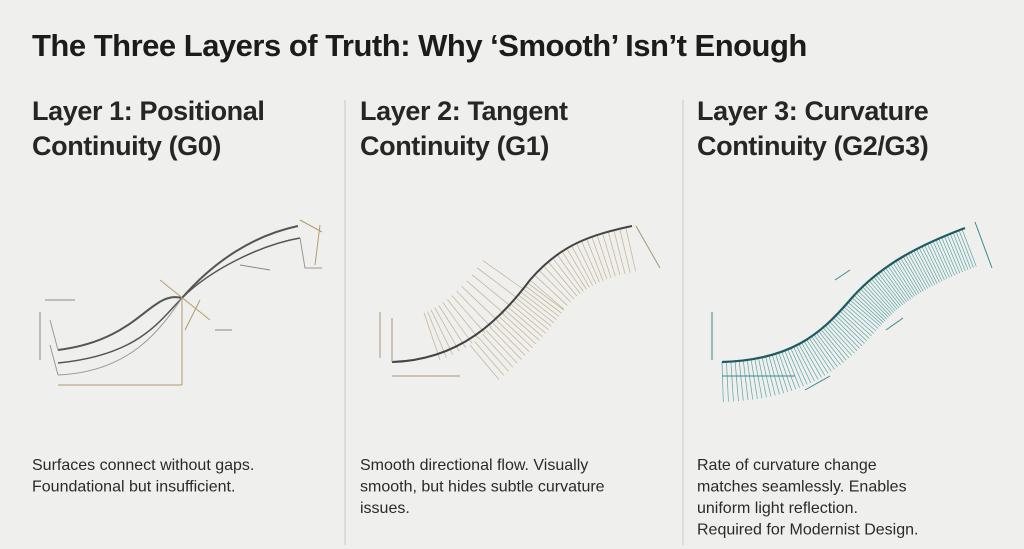  Describe the element at coordinates (787, 465) in the screenshot. I see `column-description: Rate of curvature change` at that location.